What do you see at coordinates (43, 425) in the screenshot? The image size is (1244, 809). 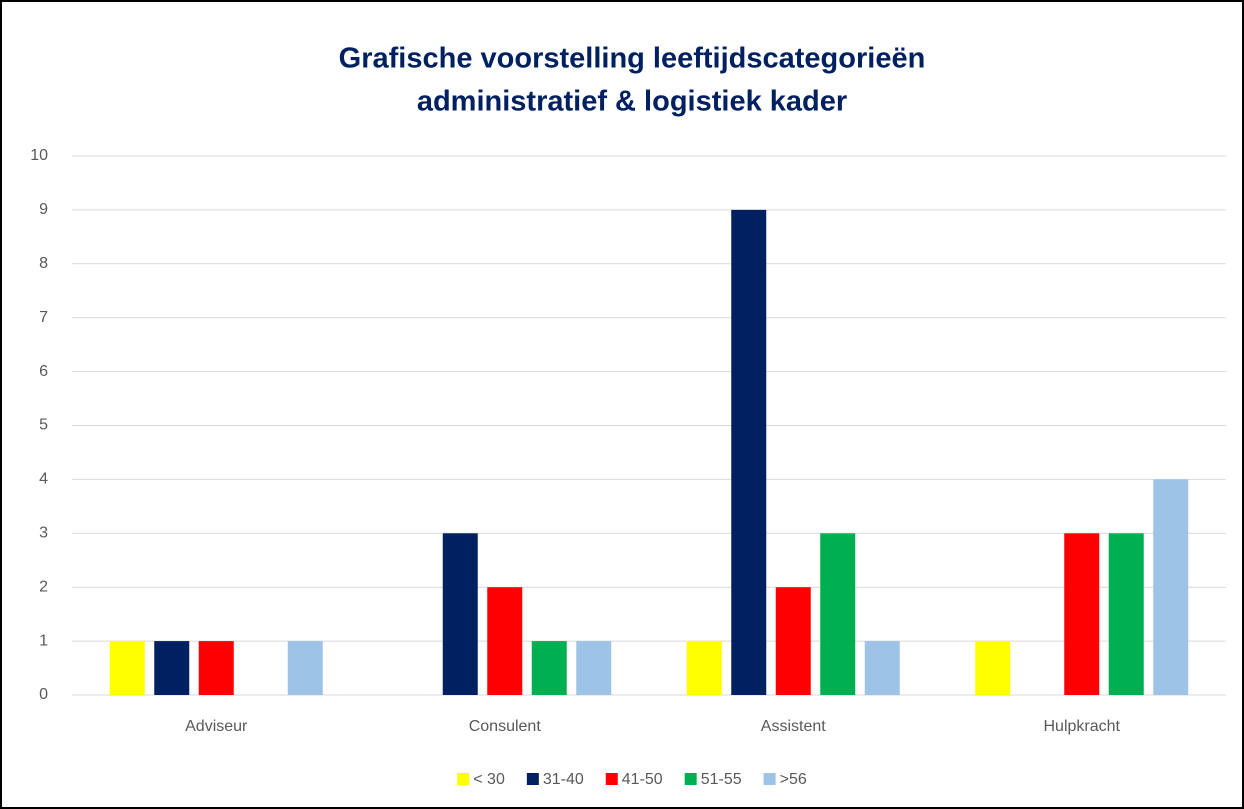 I see `y-tick-label: 5` at bounding box center [43, 425].